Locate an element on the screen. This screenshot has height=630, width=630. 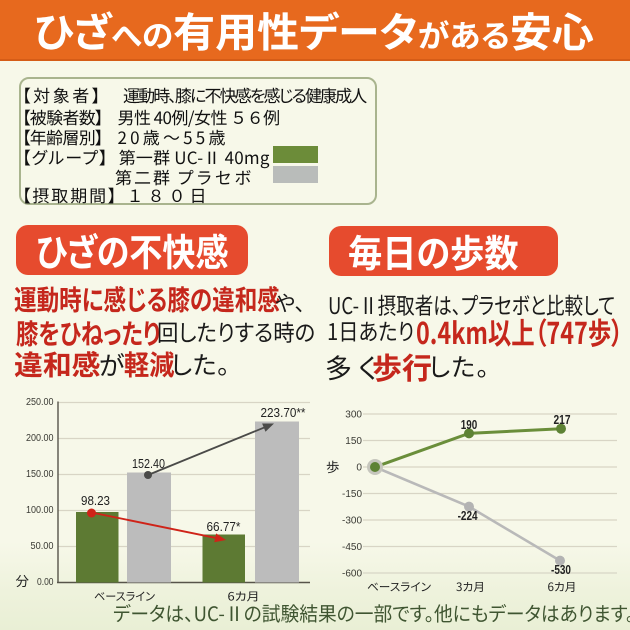
svg-text: 150 is located at coordinates (353, 441).